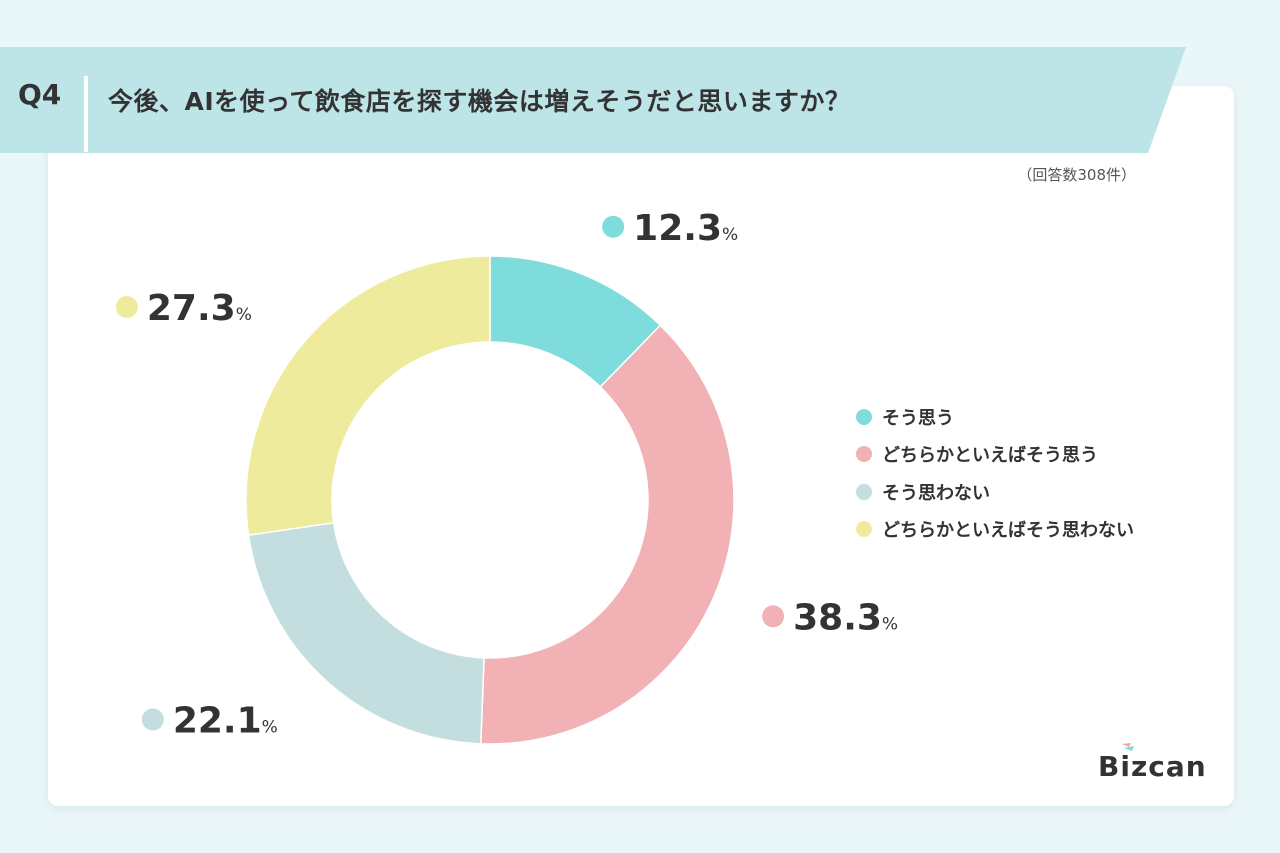 The image size is (1280, 853). I want to click on slice-label: 38.3%, so click(830, 617).